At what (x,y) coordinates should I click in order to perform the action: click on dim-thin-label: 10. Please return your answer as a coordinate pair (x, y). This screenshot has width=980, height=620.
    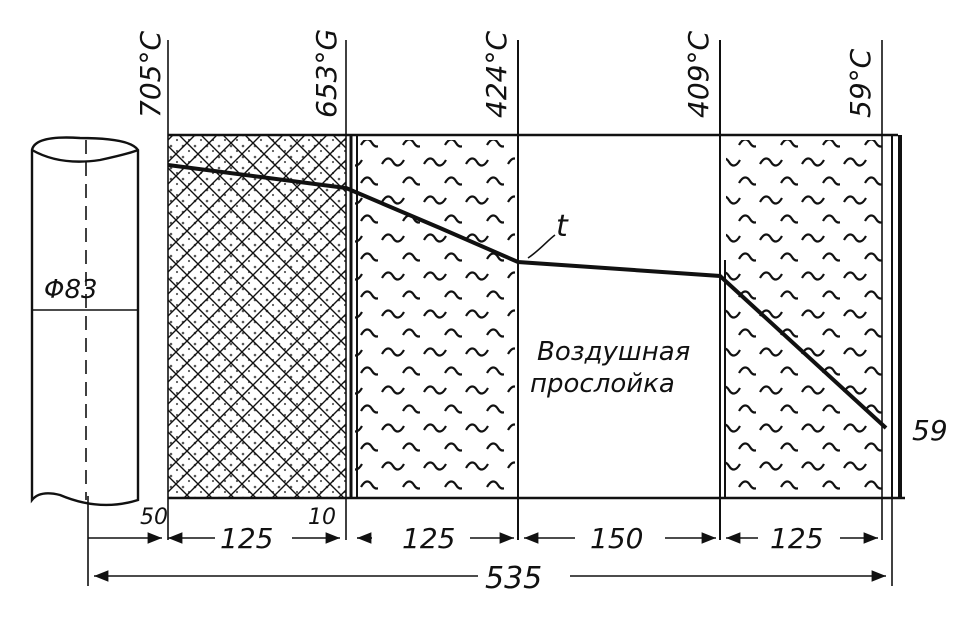
    Looking at the image, I should click on (322, 517).